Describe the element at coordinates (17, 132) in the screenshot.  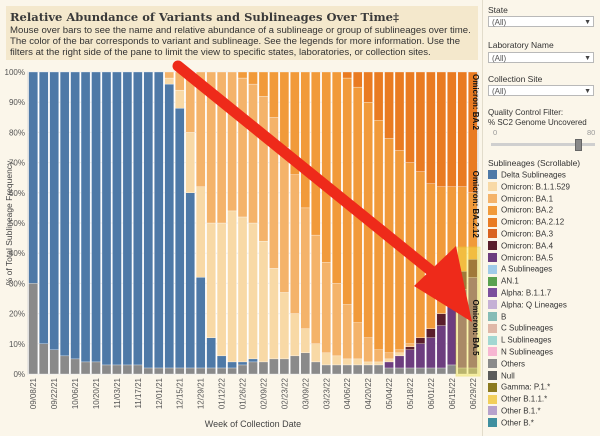
I see `y-tick-label: 80%` at that location.